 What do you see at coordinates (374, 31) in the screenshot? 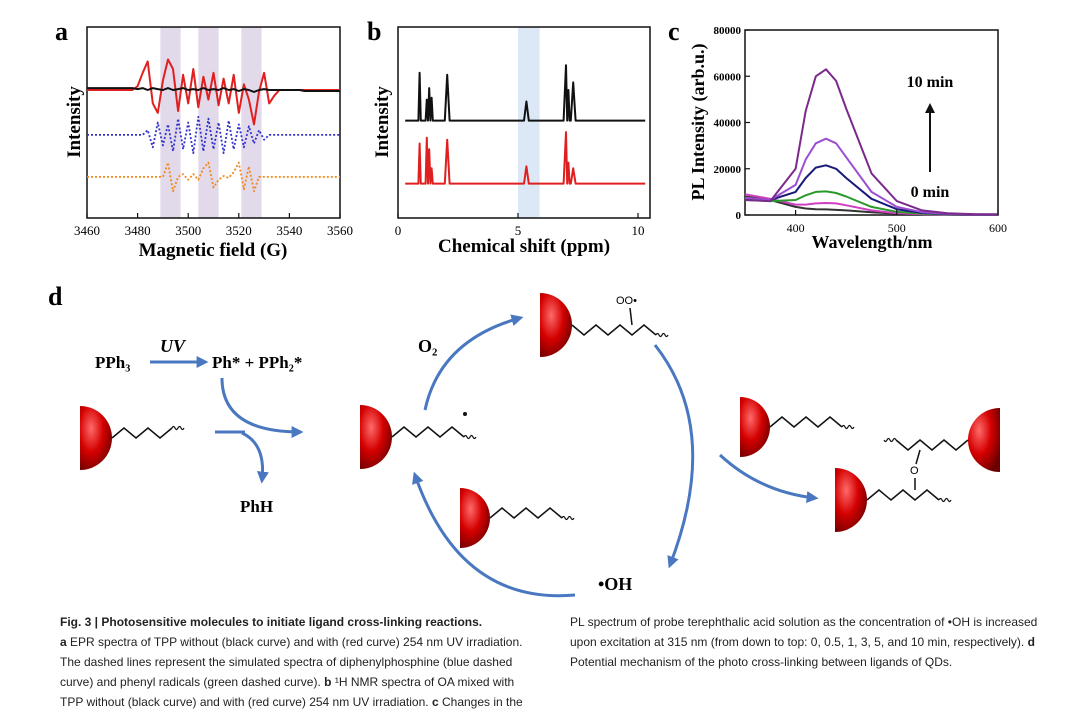
I see `panel-label: b` at bounding box center [374, 31].